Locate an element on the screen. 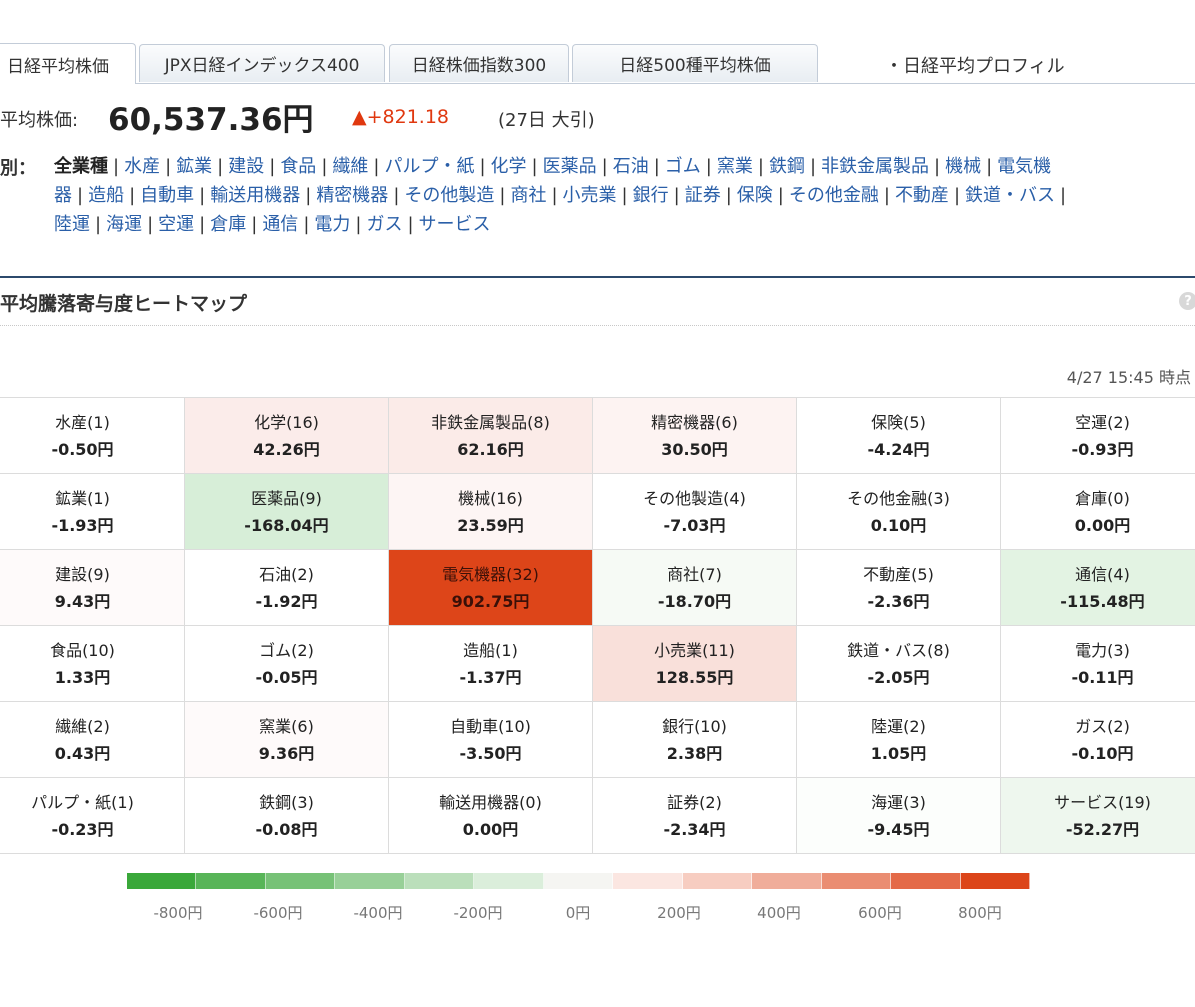 The height and width of the screenshot is (1007, 1195). industry-link: ガス is located at coordinates (384, 224).